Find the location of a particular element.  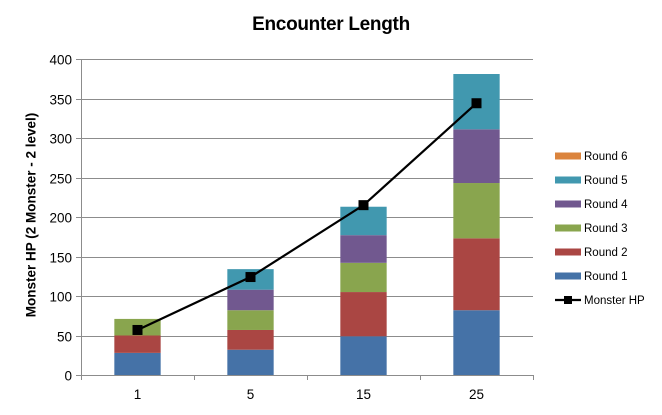

legend-item-monster-hp: Monster HP is located at coordinates (600, 301).